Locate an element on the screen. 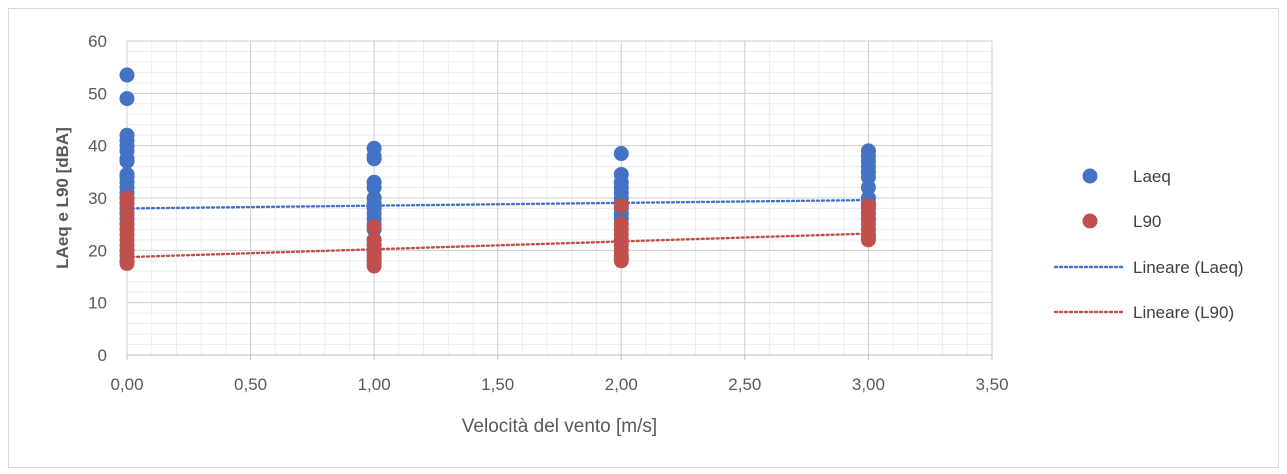 Image resolution: width=1287 pixels, height=474 pixels. x-tick-label: 1,50 is located at coordinates (497, 384).